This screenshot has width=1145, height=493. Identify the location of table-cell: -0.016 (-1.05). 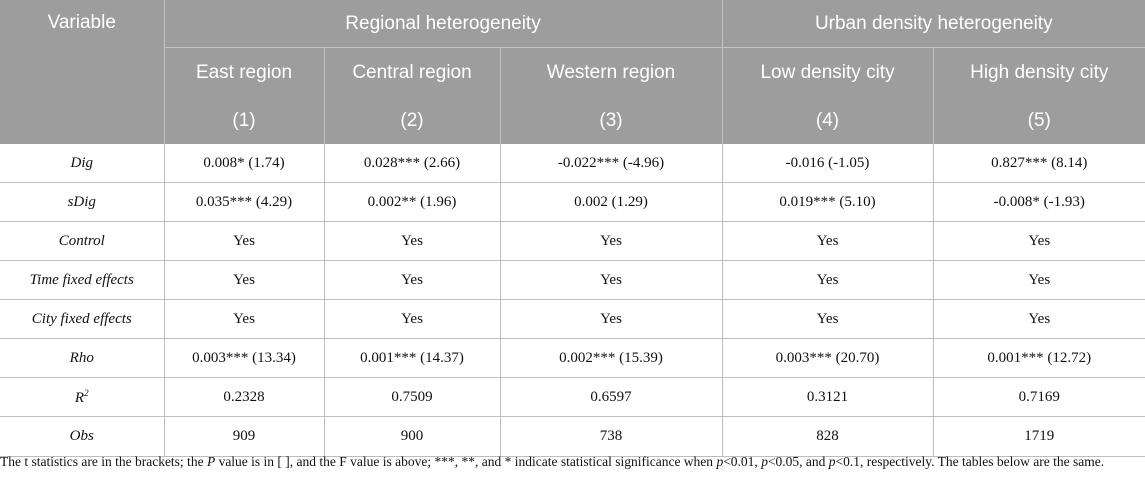
(827, 163).